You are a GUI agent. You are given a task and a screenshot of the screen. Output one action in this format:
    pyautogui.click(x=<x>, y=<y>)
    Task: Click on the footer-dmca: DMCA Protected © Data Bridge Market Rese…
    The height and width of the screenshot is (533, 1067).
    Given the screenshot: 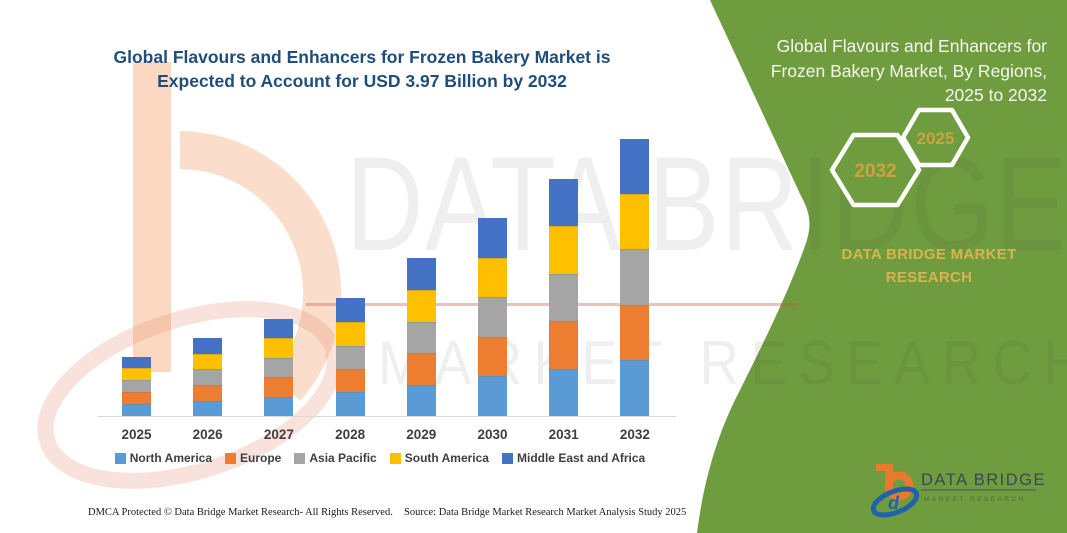 What is the action you would take?
    pyautogui.click(x=240, y=512)
    